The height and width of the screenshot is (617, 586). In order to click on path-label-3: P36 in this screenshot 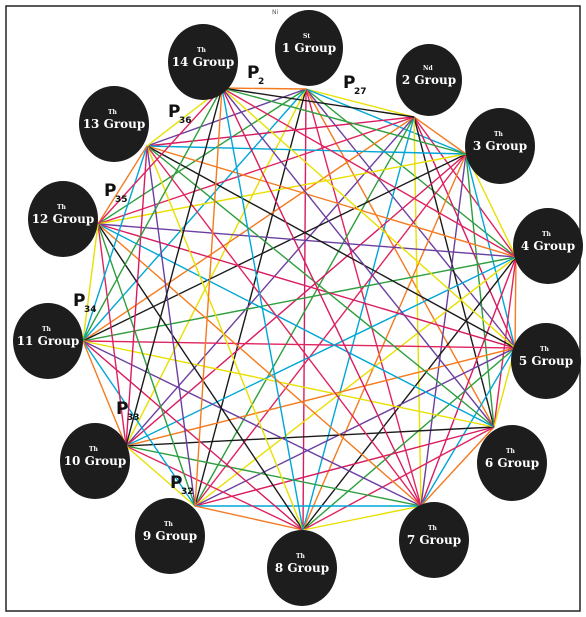, I will do `click(180, 114)`.